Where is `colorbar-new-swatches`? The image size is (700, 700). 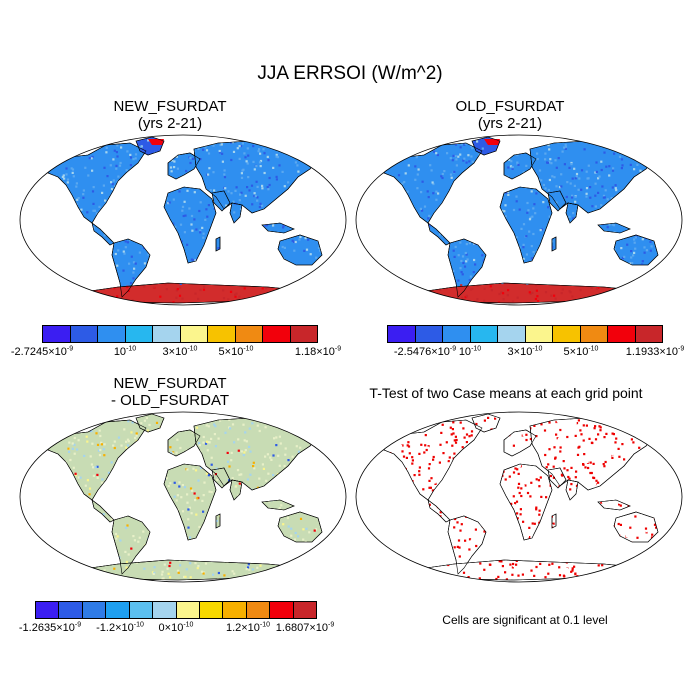 colorbar-new-swatches is located at coordinates (180, 334).